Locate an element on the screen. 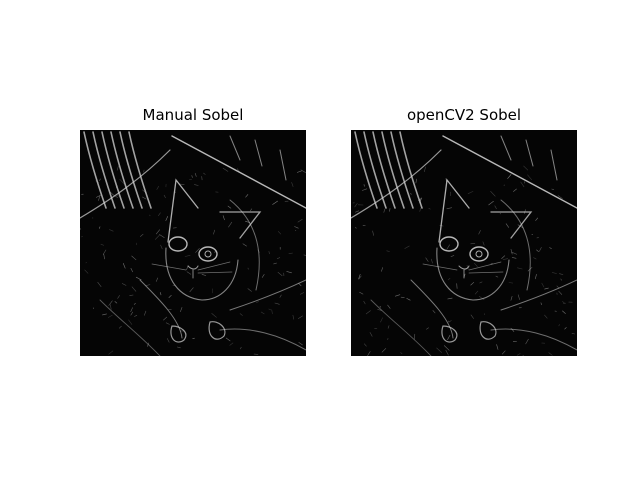  manual-sobel-title: Manual Sobel is located at coordinates (193, 115).